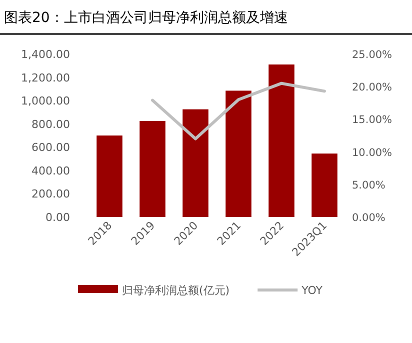 This screenshot has width=412, height=343. Describe the element at coordinates (51, 171) in the screenshot. I see `y-tick-label: 400.00` at that location.